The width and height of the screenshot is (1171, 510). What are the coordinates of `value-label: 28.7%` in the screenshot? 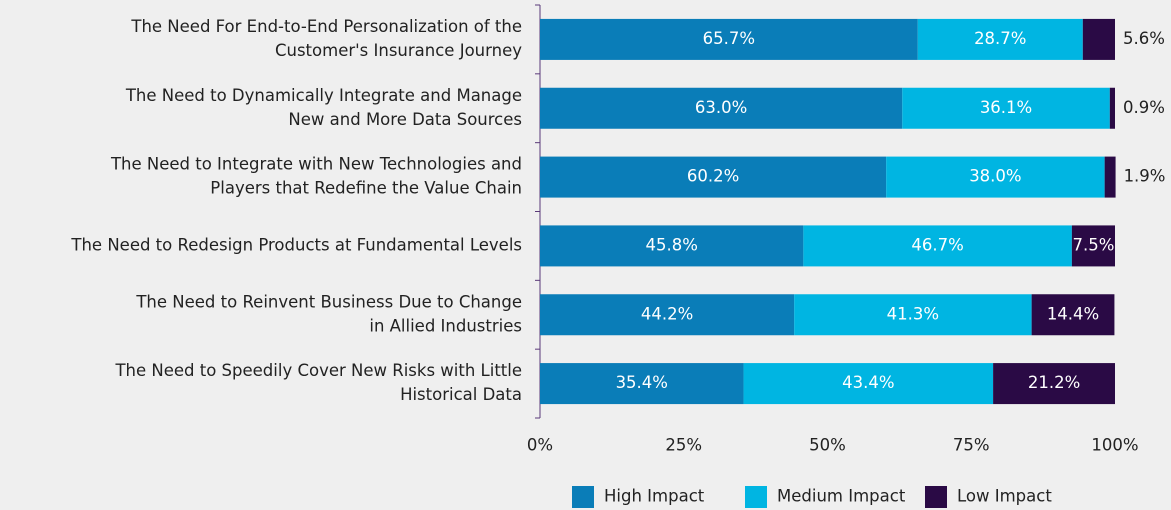 It's located at (1000, 38).